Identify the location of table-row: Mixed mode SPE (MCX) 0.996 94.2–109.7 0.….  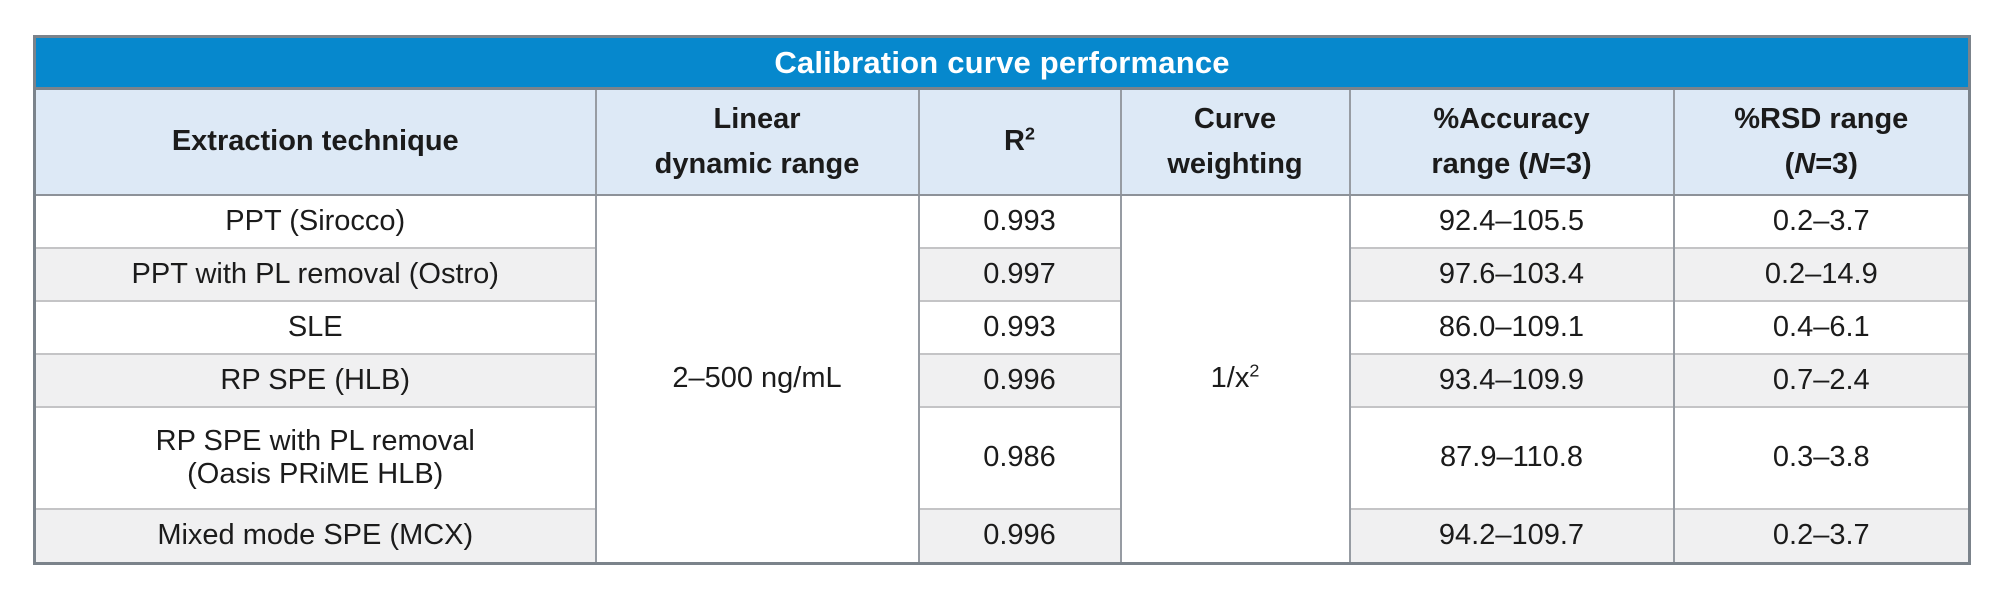
(1002, 535).